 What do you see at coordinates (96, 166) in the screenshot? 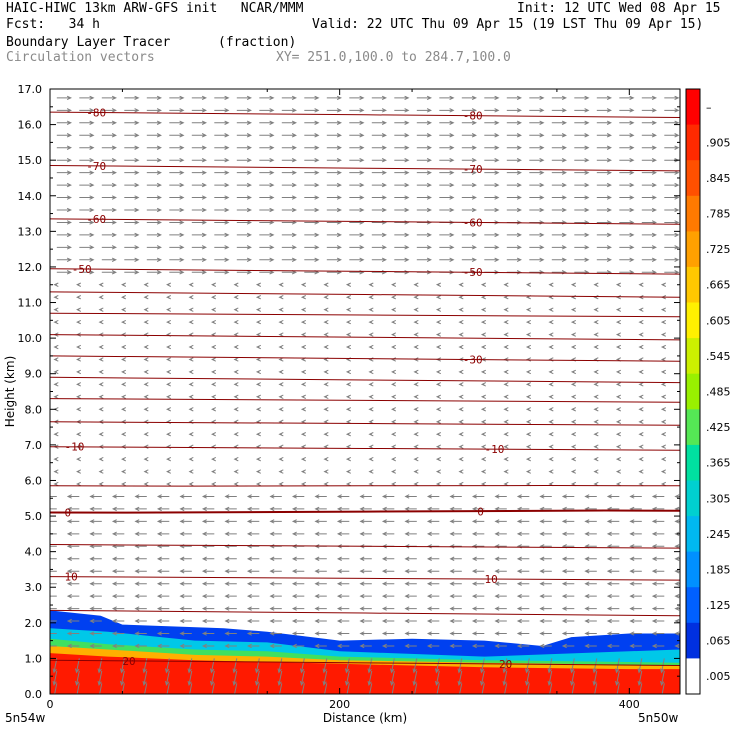
I see `contour-label: -70` at bounding box center [96, 166].